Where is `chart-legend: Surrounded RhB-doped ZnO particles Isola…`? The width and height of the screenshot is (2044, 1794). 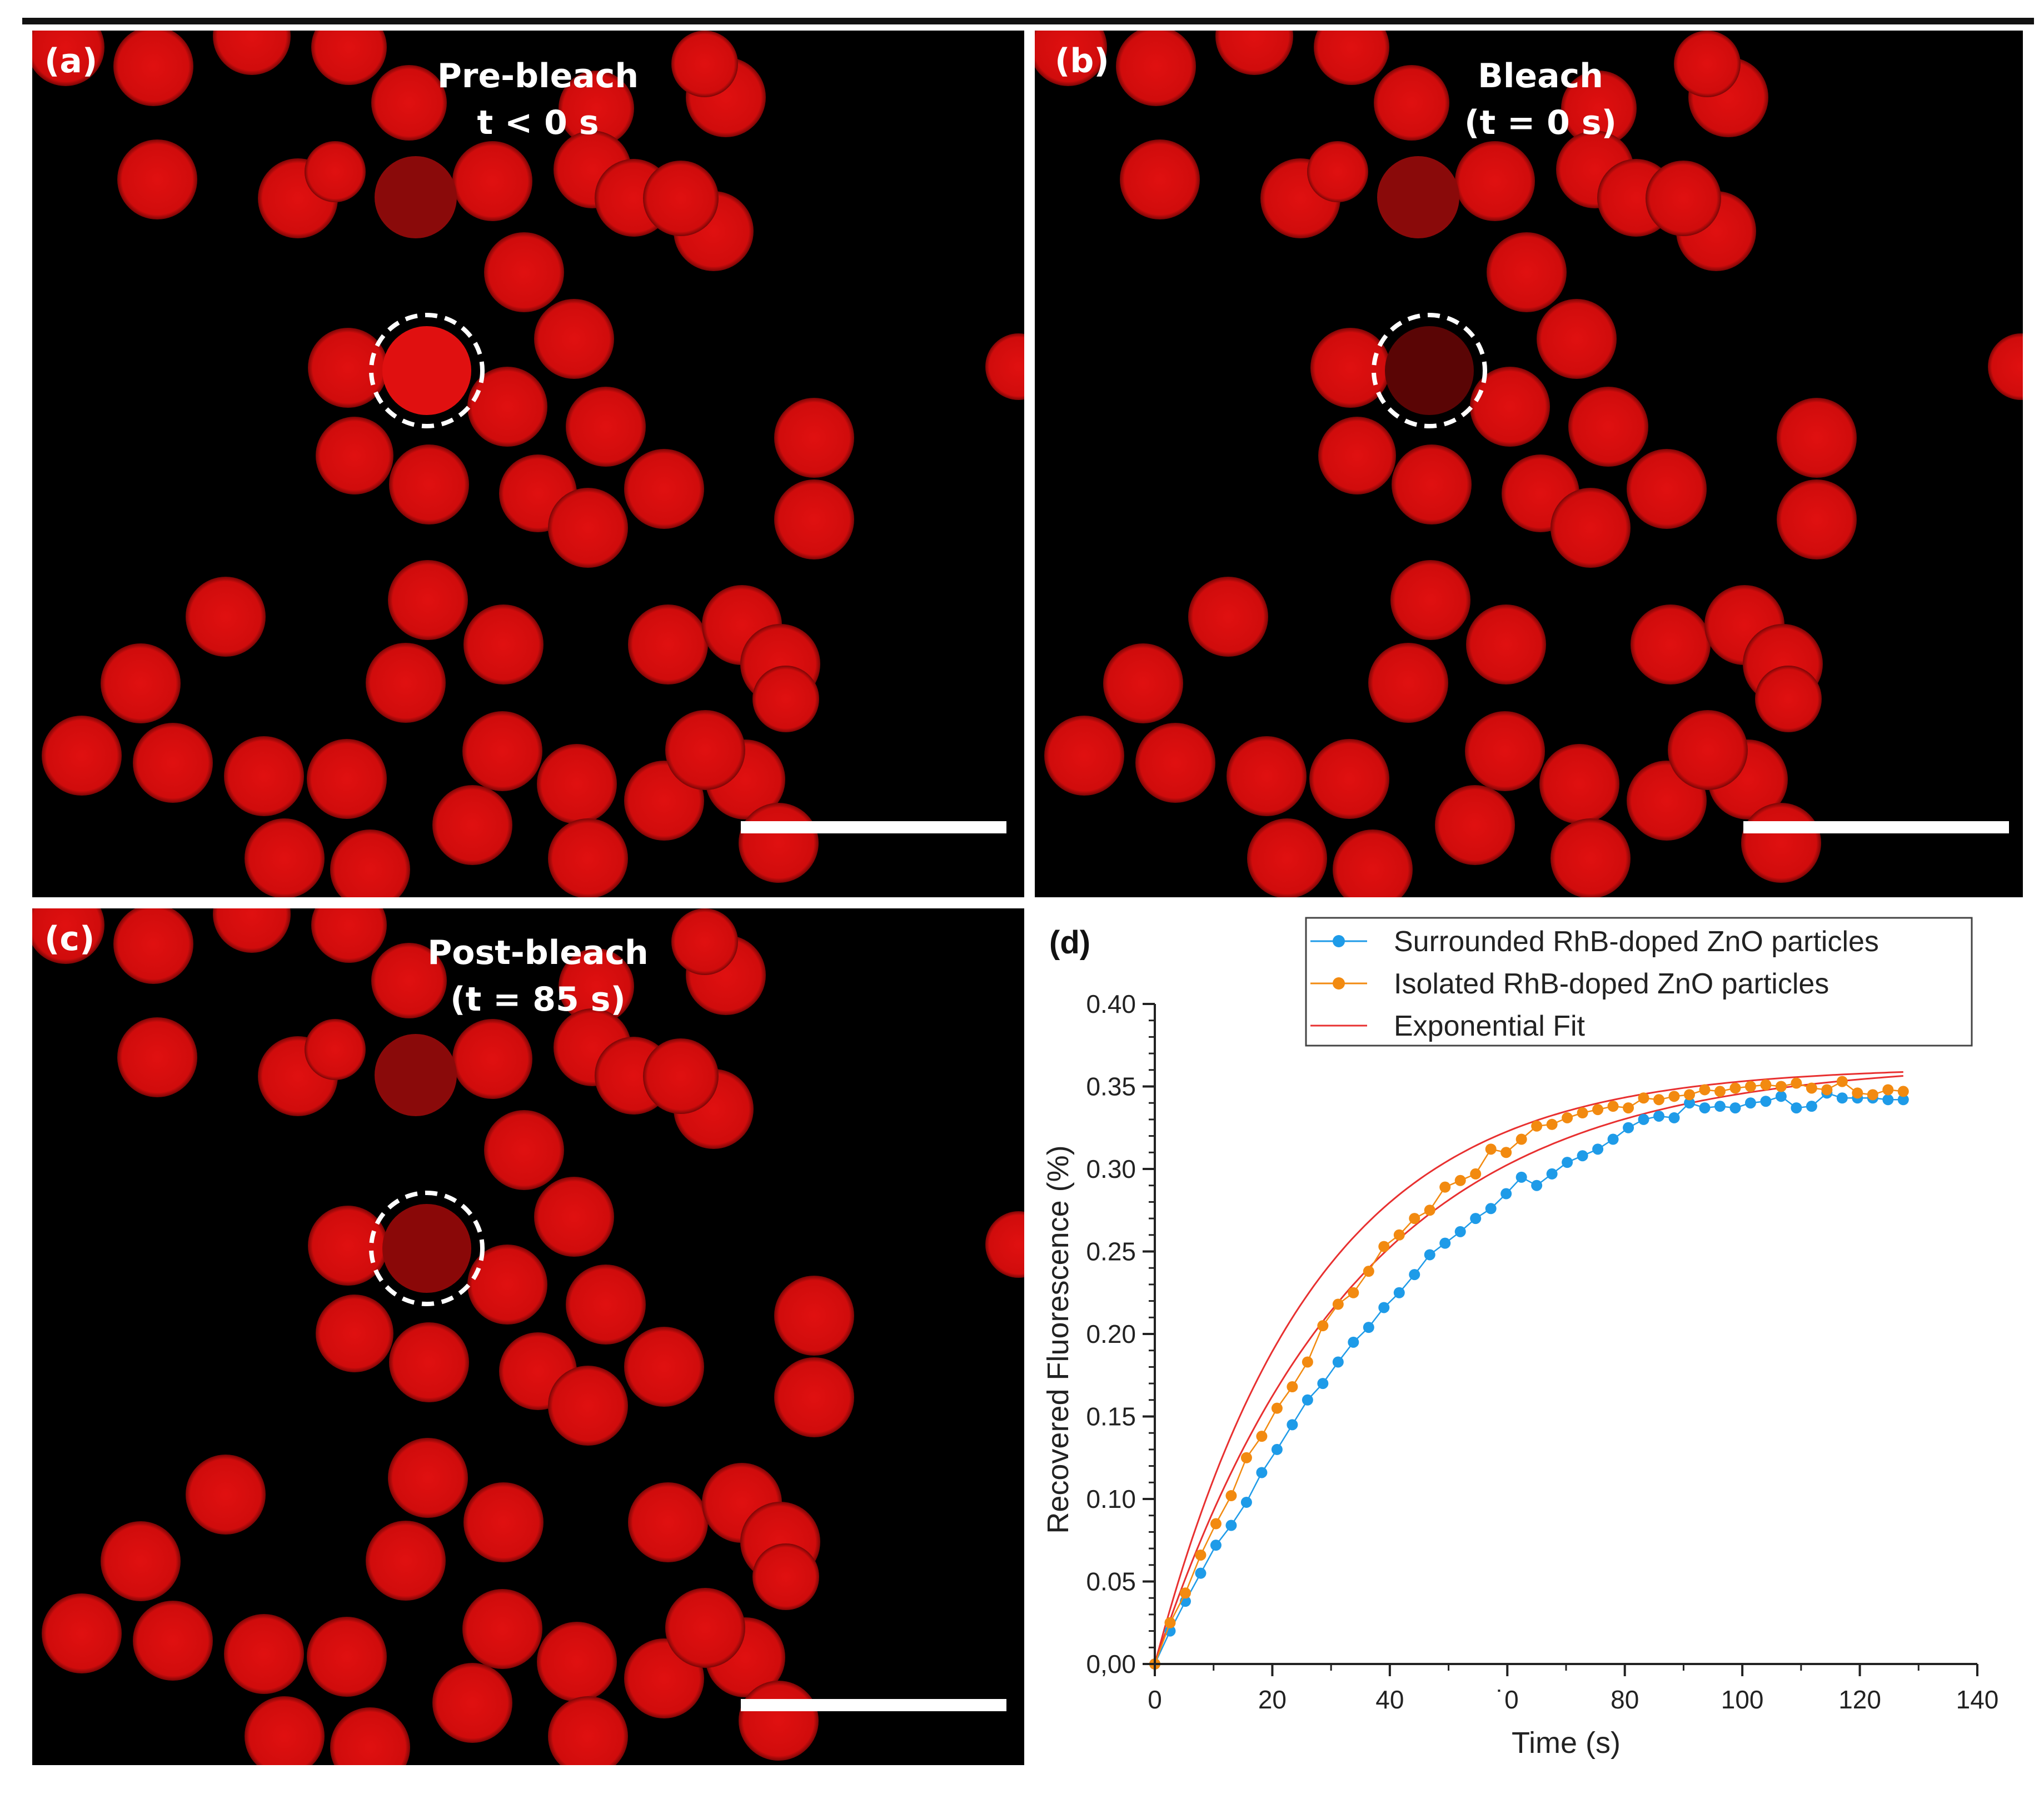 chart-legend: Surrounded RhB-doped ZnO particles Isola… is located at coordinates (1639, 982).